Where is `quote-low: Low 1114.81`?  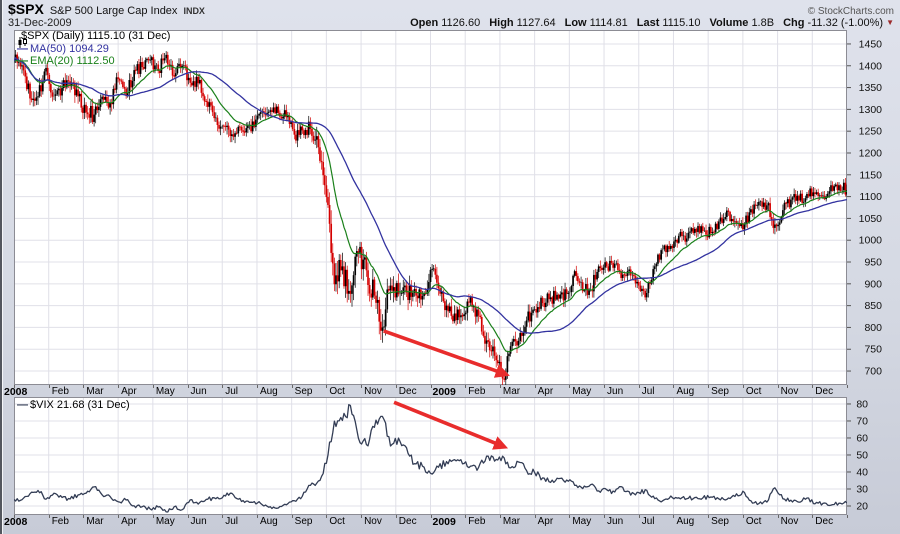 quote-low: Low 1114.81 is located at coordinates (596, 23).